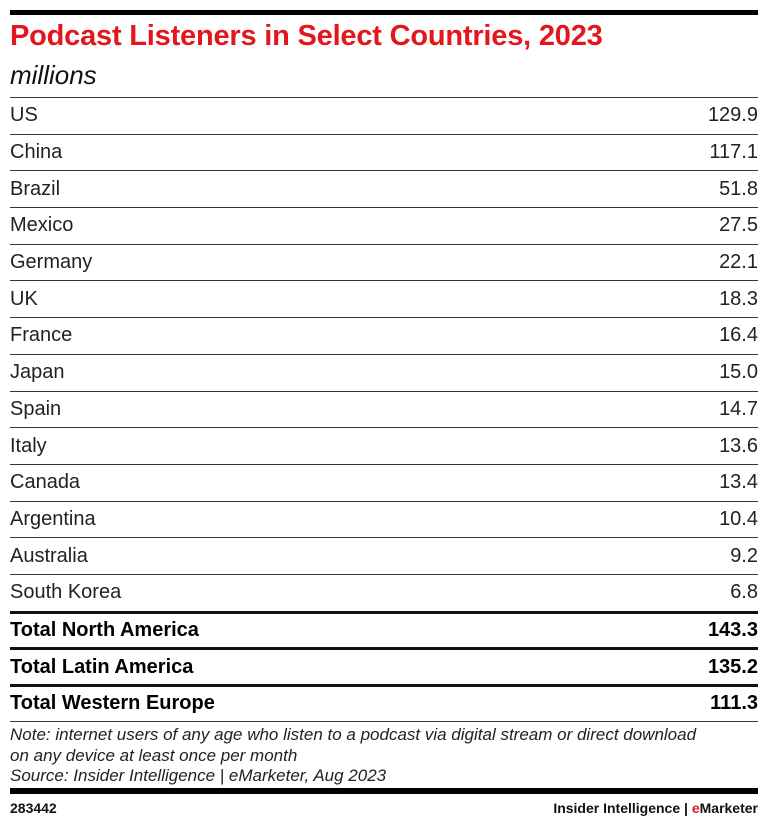 This screenshot has height=826, width=768. Describe the element at coordinates (384, 225) in the screenshot. I see `table-row: Mexico 27.5` at that location.